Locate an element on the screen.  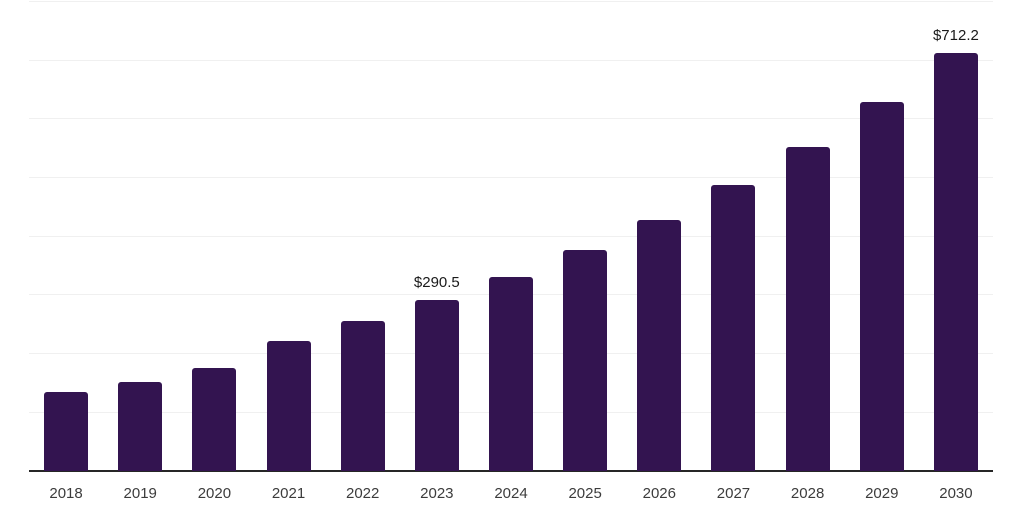
x-tick-label-2021: 2021 is located at coordinates (288, 493).